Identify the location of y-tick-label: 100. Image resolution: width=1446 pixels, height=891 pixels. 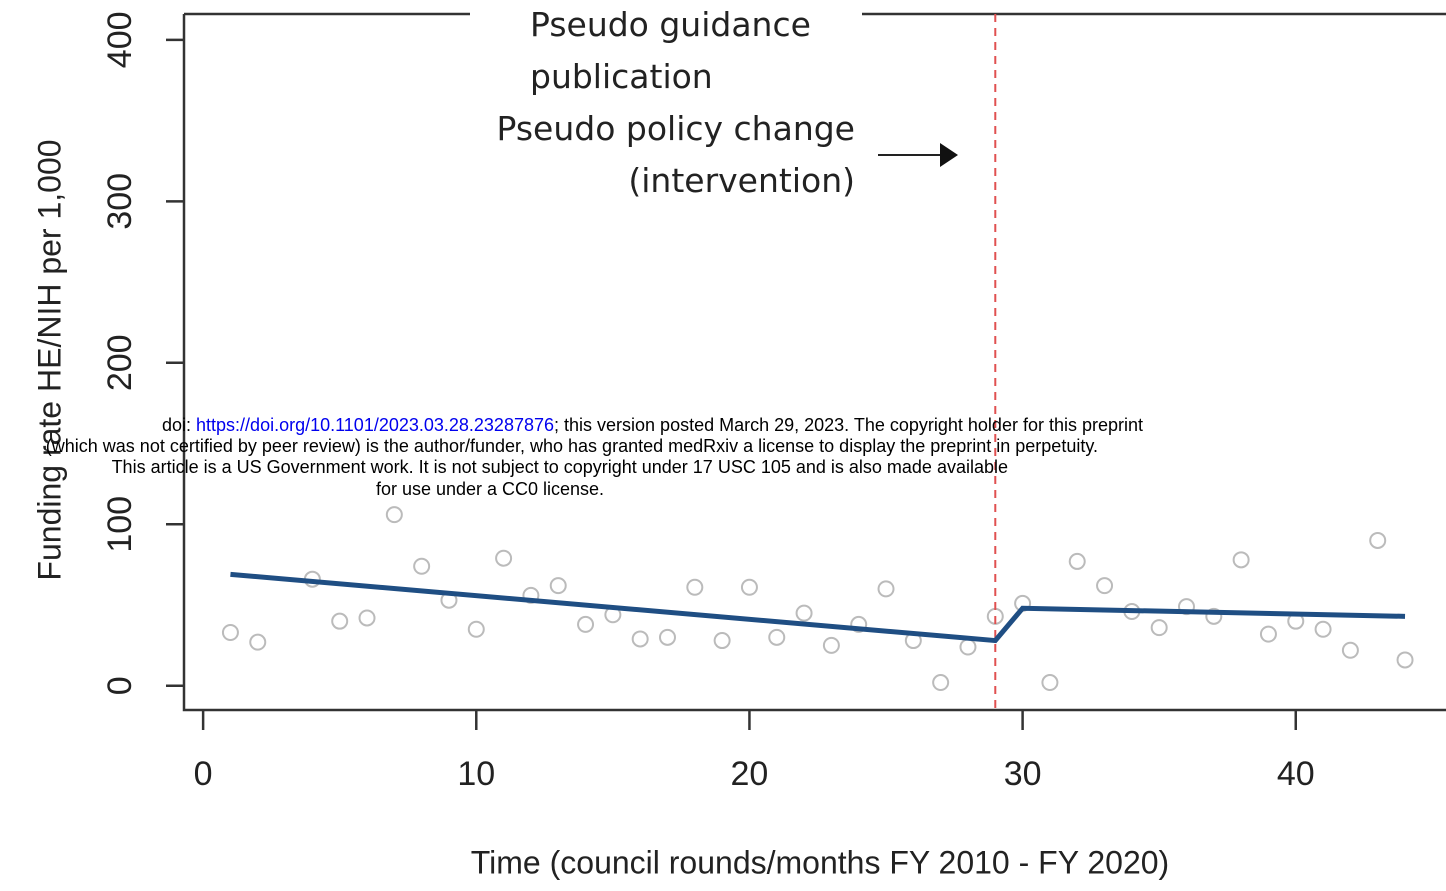
(120, 524).